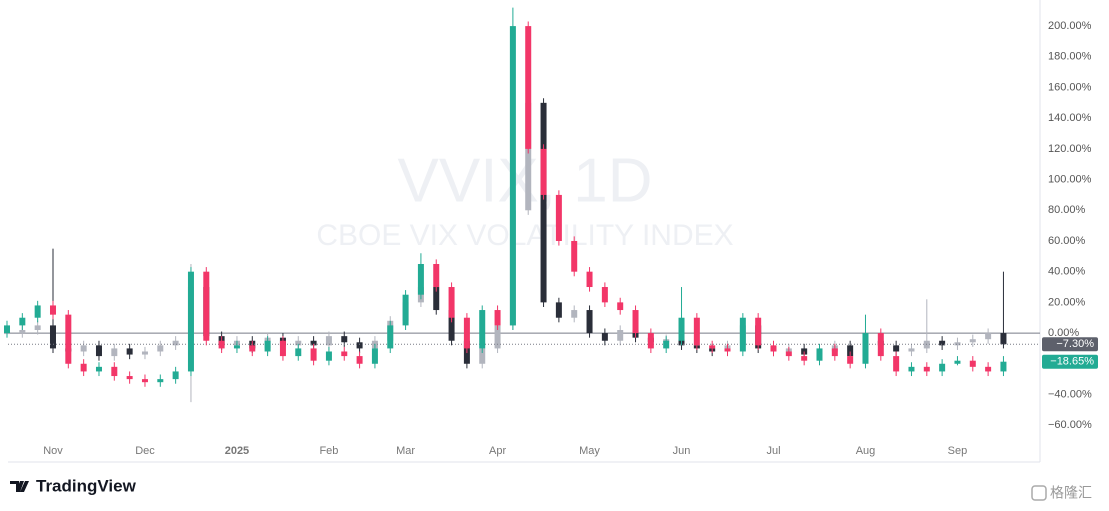 The height and width of the screenshot is (511, 1109). I want to click on x-tick-label: Jul, so click(773, 451).